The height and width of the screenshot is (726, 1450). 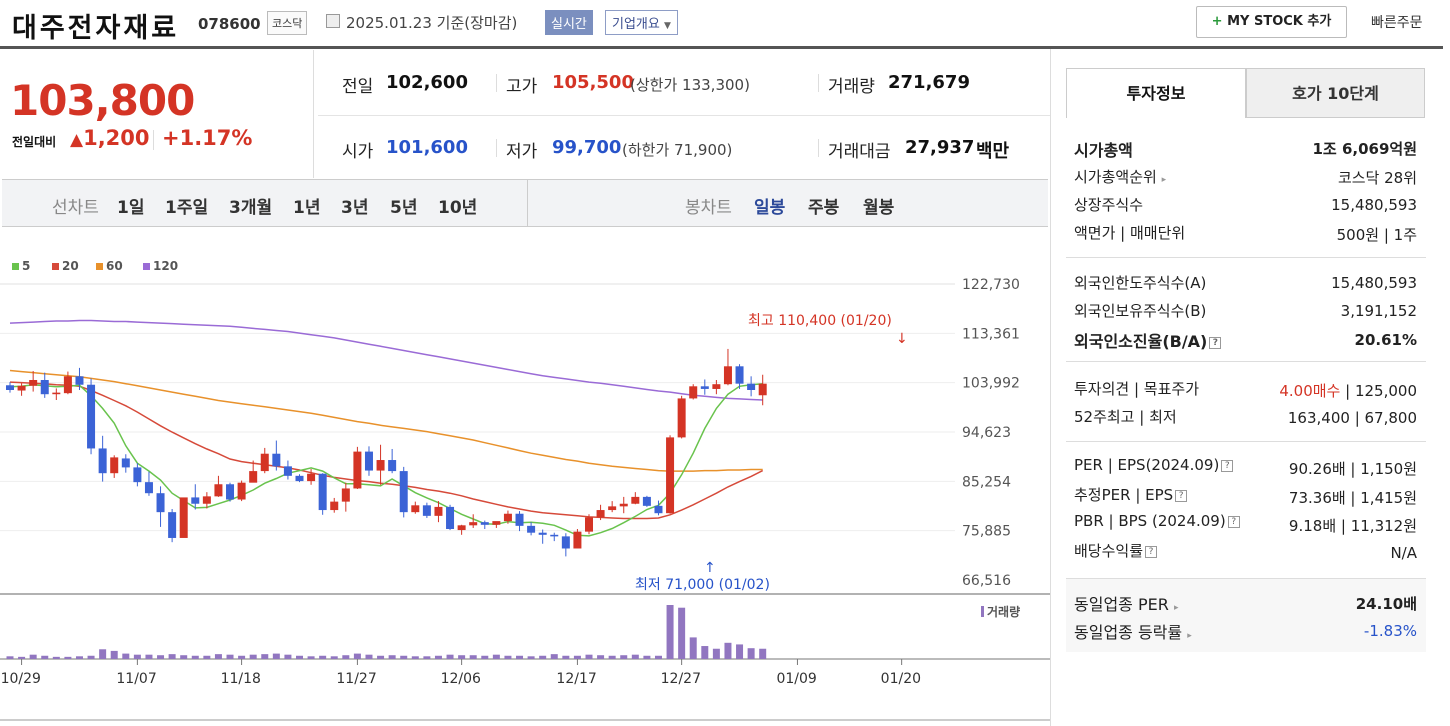 What do you see at coordinates (34, 142) in the screenshot?
I see `change-label: 전일대비` at bounding box center [34, 142].